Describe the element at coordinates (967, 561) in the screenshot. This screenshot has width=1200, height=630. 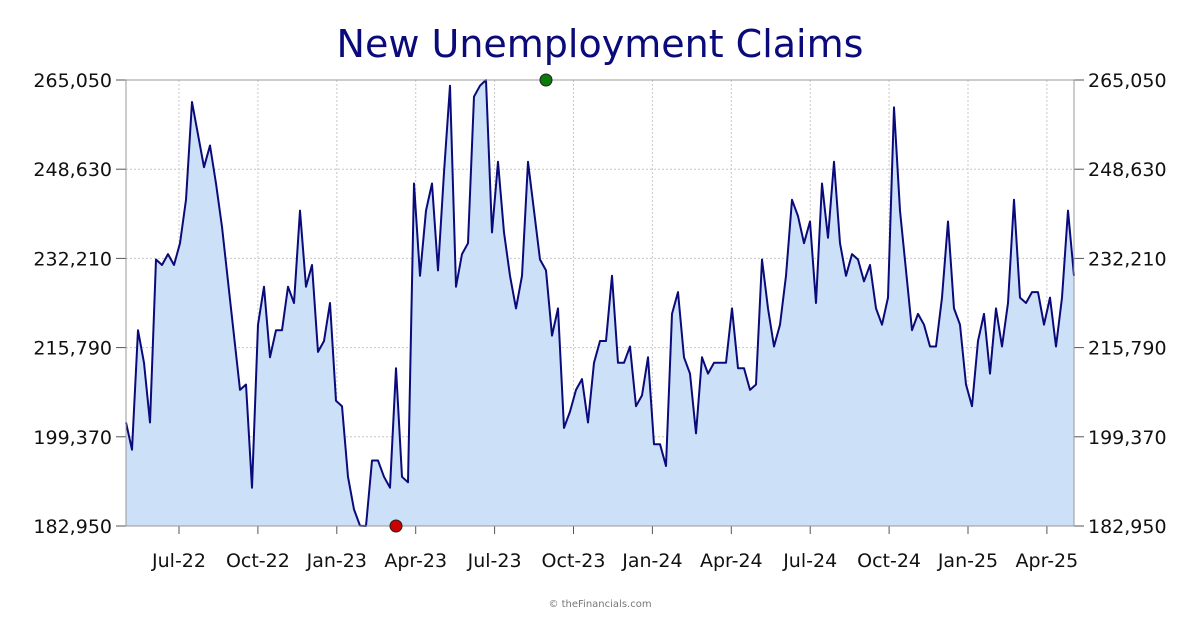
I see `x-tick-label: Jan-25` at that location.